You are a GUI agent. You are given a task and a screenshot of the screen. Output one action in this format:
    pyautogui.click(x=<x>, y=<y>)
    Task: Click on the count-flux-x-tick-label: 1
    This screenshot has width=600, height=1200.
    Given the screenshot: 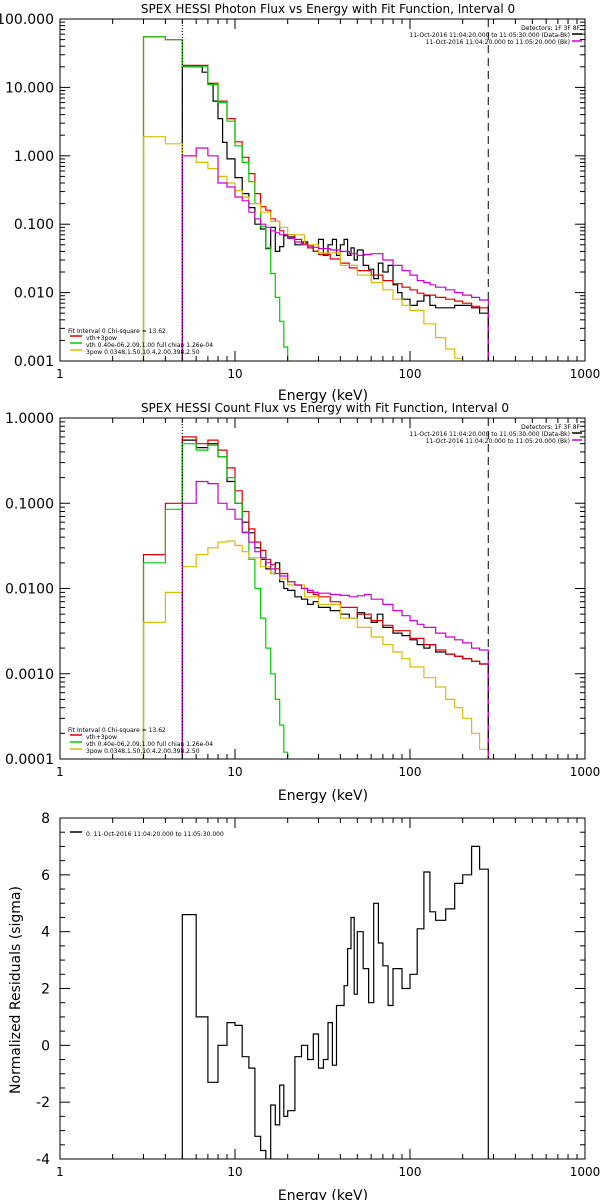 What is the action you would take?
    pyautogui.click(x=60, y=772)
    